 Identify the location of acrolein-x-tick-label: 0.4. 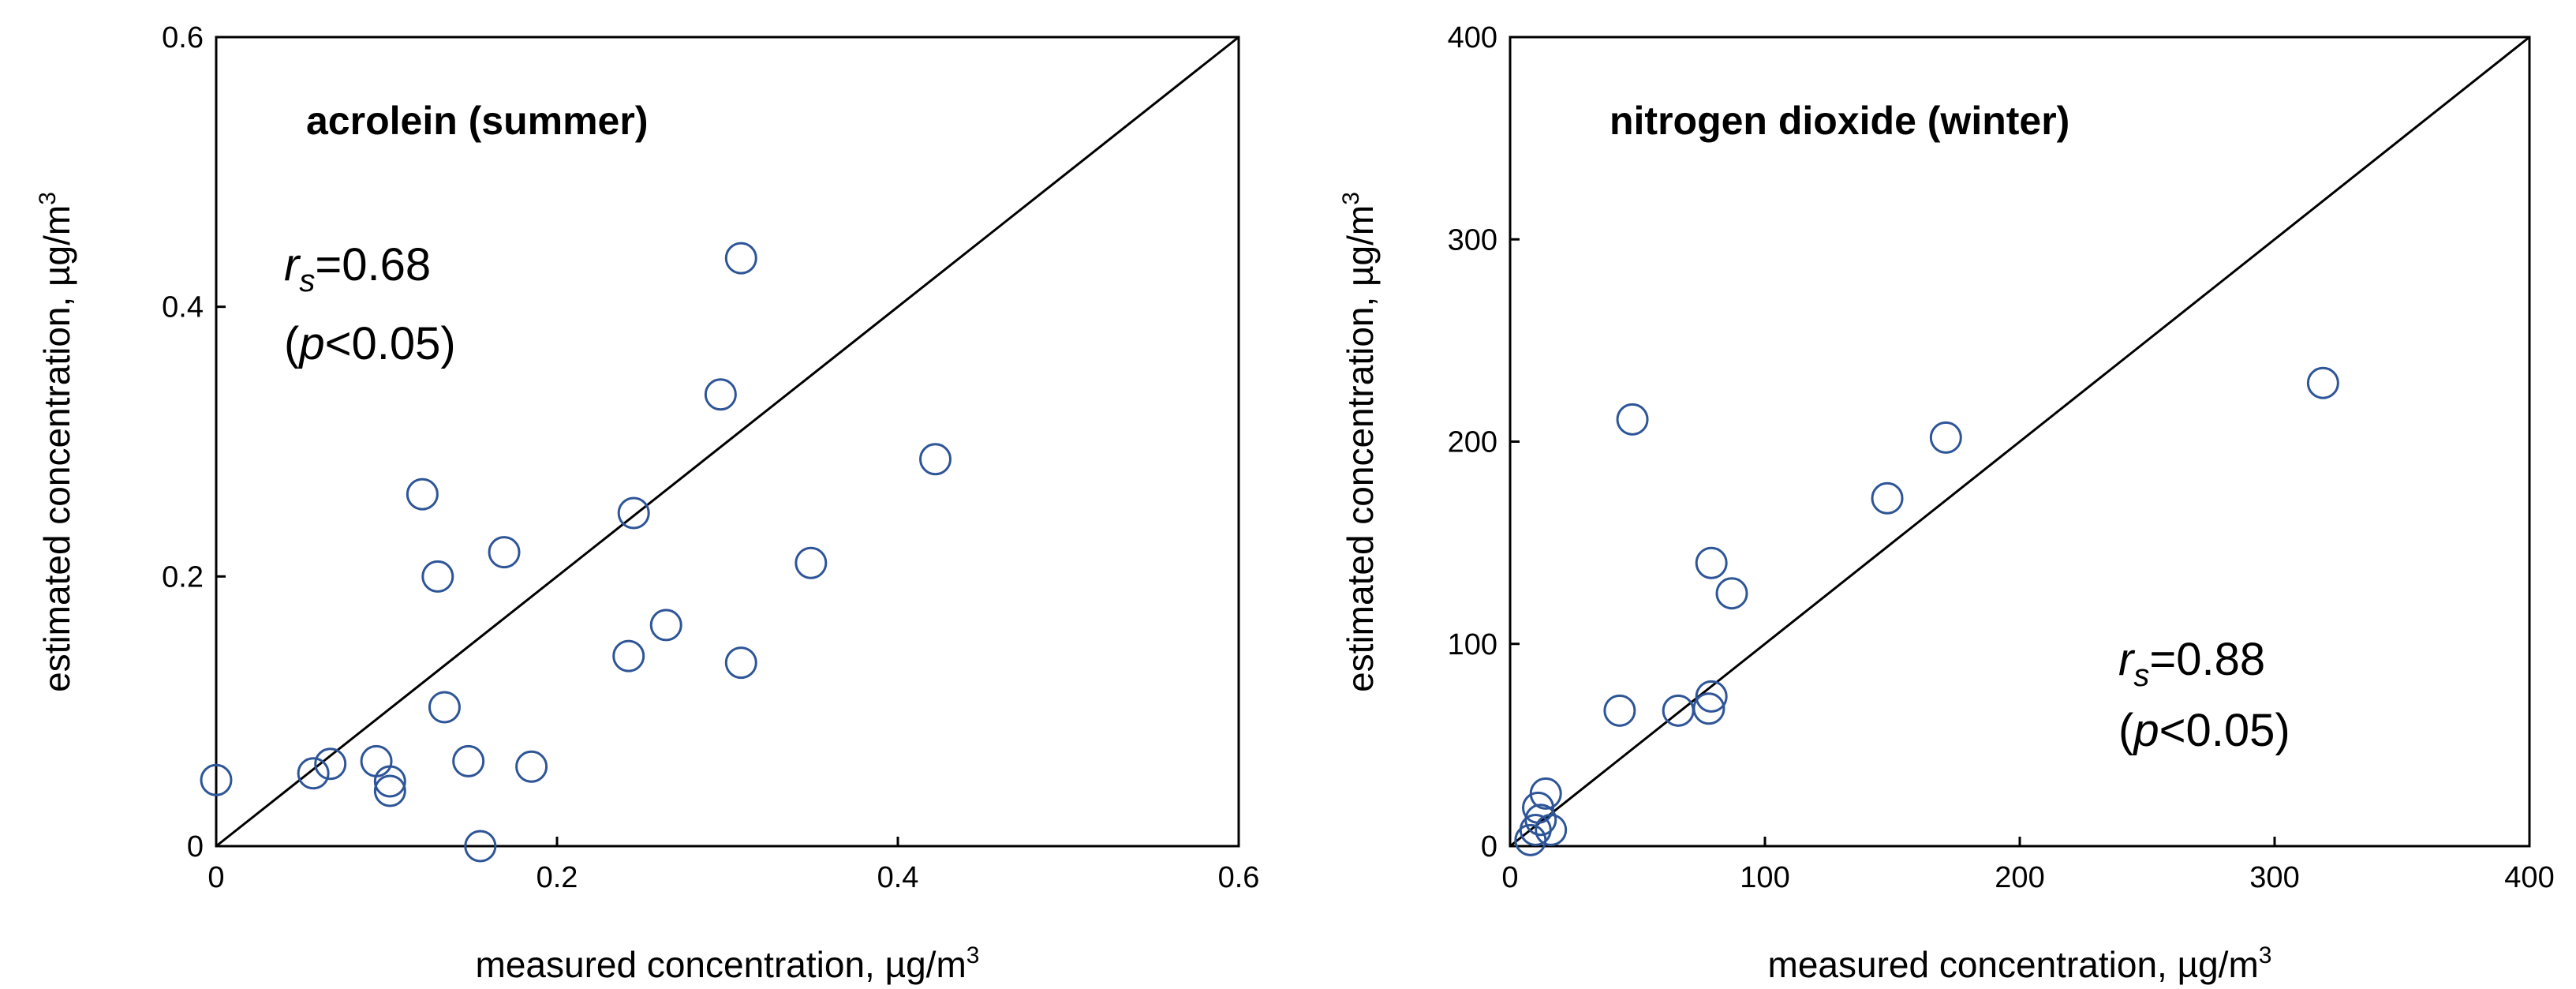
(898, 877).